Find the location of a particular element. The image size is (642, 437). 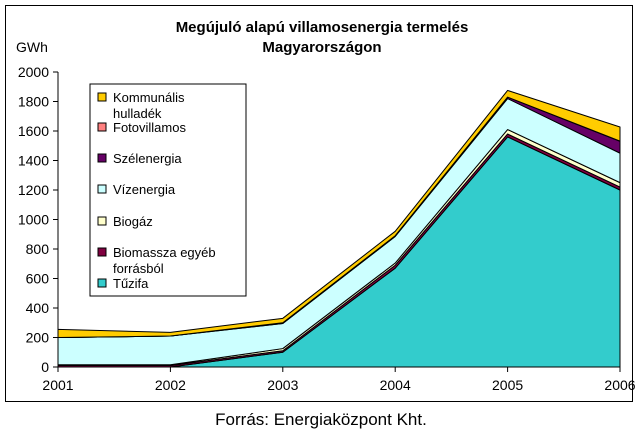

legend-box is located at coordinates (168, 190).